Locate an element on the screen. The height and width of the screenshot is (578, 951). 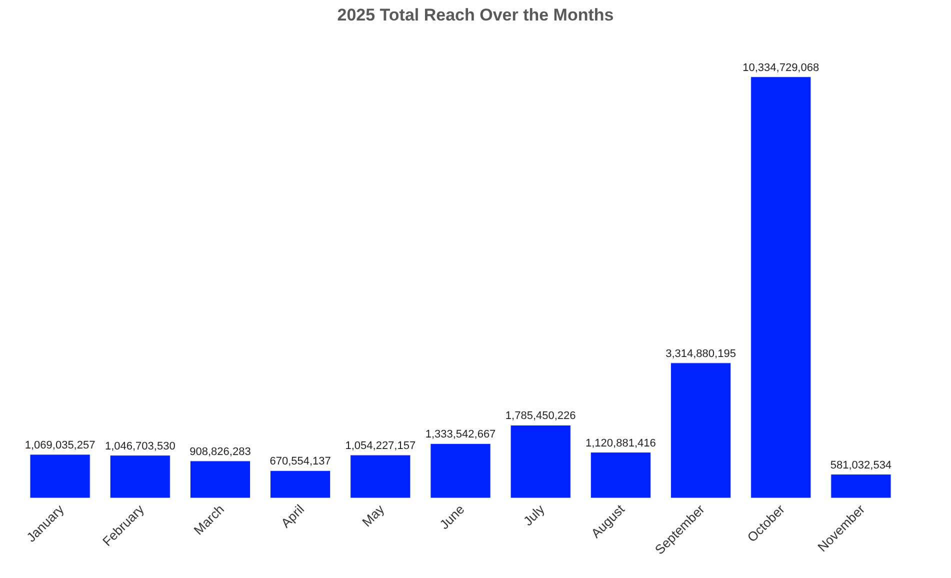
data-label: 670,554,137 is located at coordinates (300, 462).